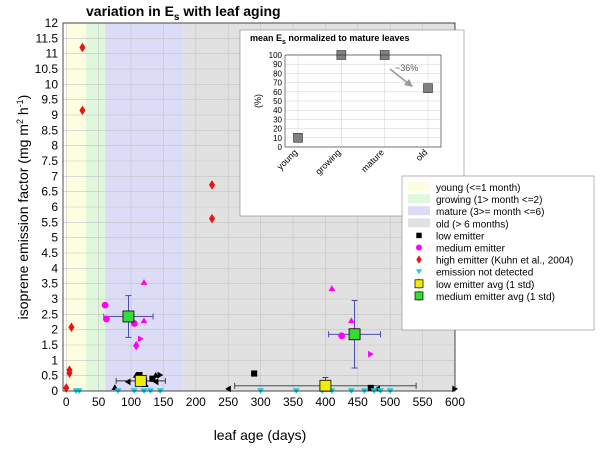 The width and height of the screenshot is (600, 455). Describe the element at coordinates (131, 402) in the screenshot. I see `x-tick-label: 100` at that location.